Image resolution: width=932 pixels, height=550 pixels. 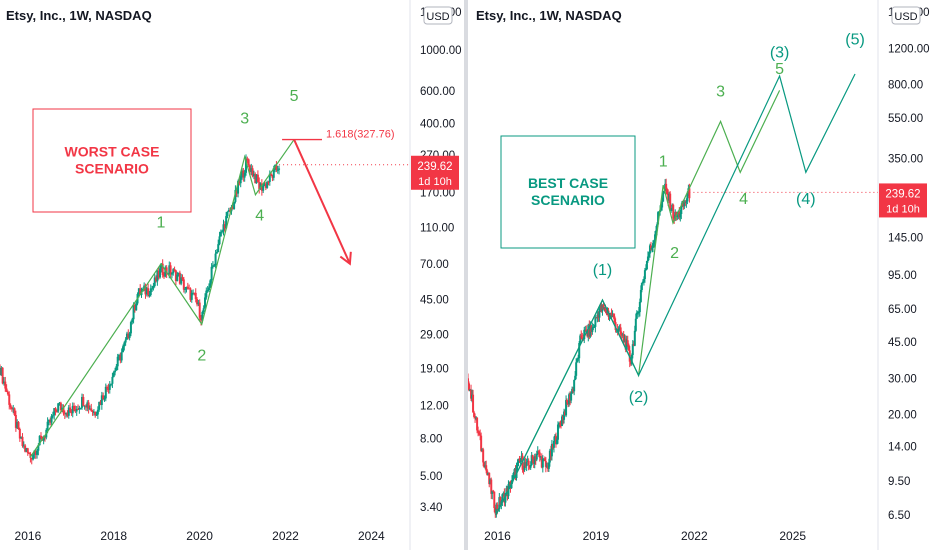 I want to click on wave-label-minor: 2, so click(x=674, y=253).